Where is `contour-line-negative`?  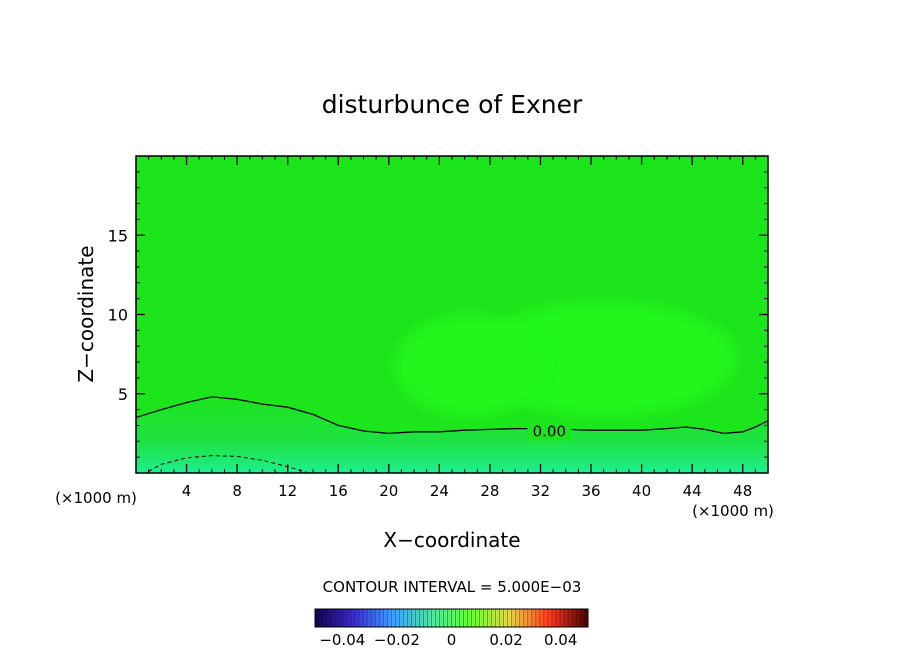
contour-line-negative is located at coordinates (227, 464).